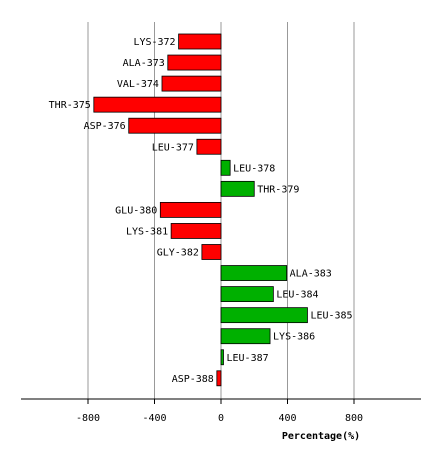 The height and width of the screenshot is (461, 441). I want to click on x-axis-title: Percentage(%), so click(321, 436).